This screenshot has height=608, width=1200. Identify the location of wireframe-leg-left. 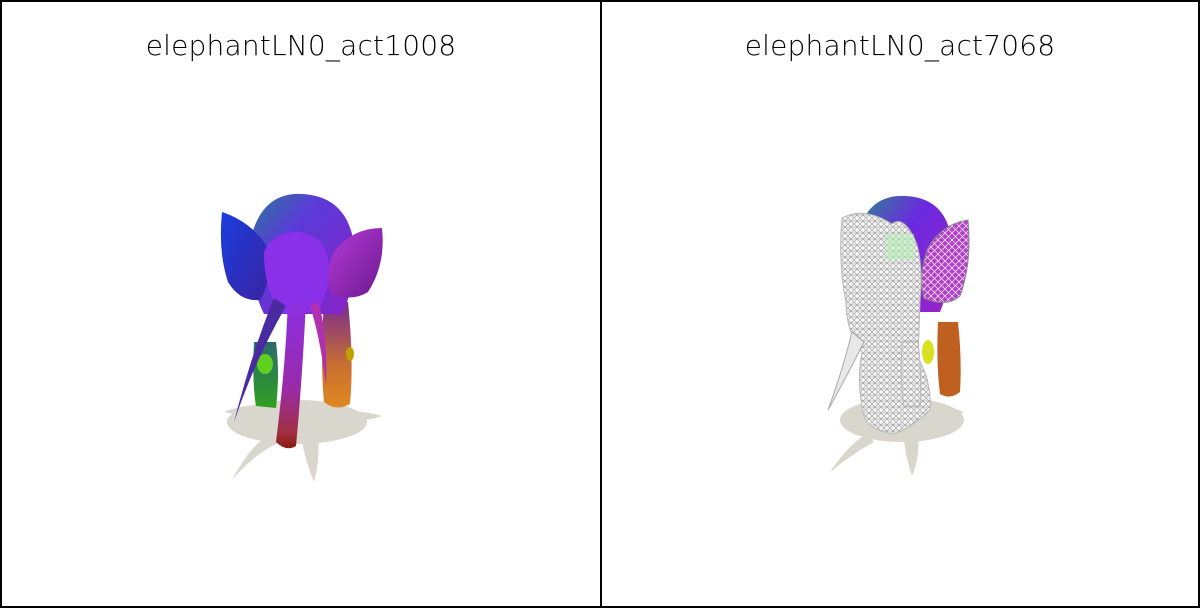
(911, 374).